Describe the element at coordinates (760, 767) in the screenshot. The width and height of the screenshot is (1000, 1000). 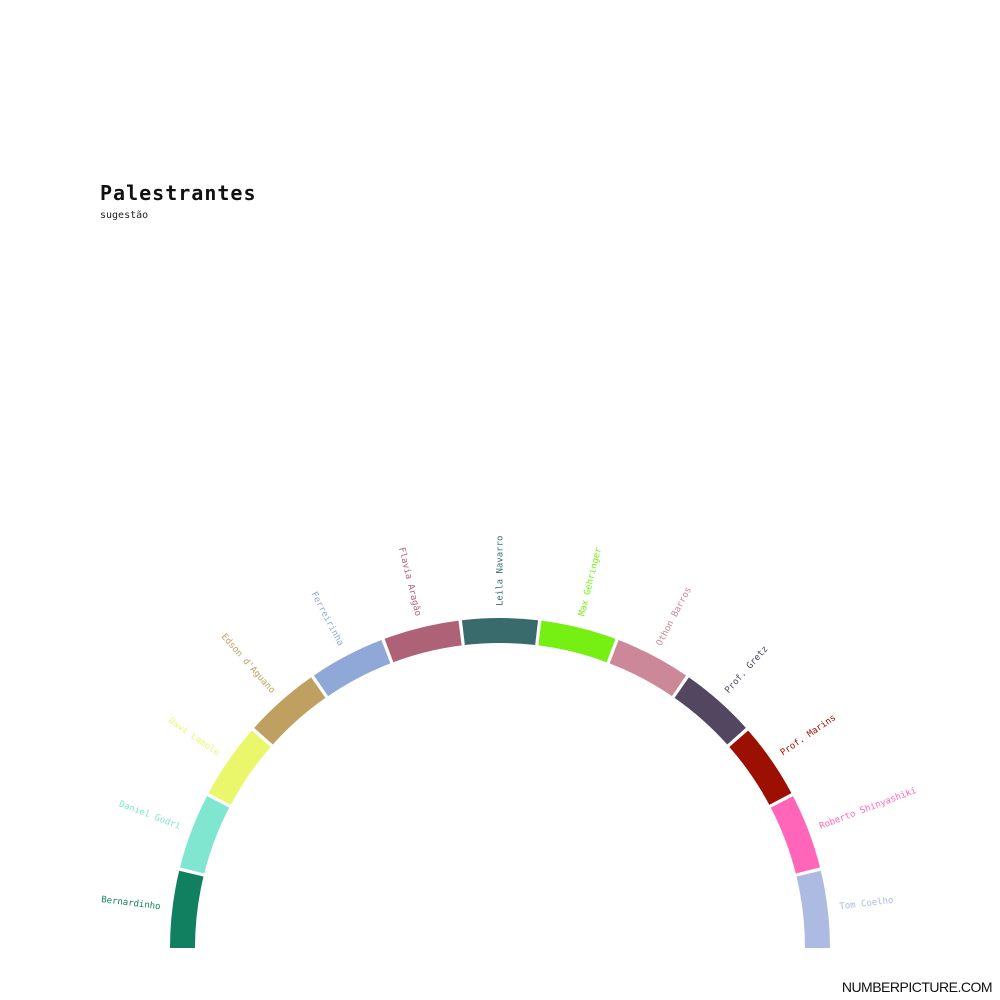
I see `slice-prof-marins` at that location.